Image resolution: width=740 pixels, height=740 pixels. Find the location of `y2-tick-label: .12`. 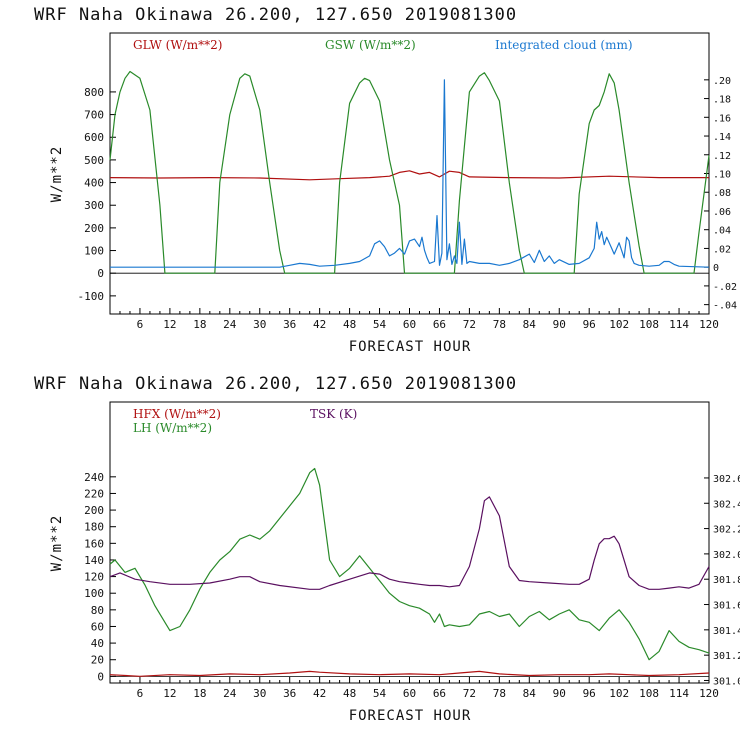

y2-tick-label: .12 is located at coordinates (722, 156).